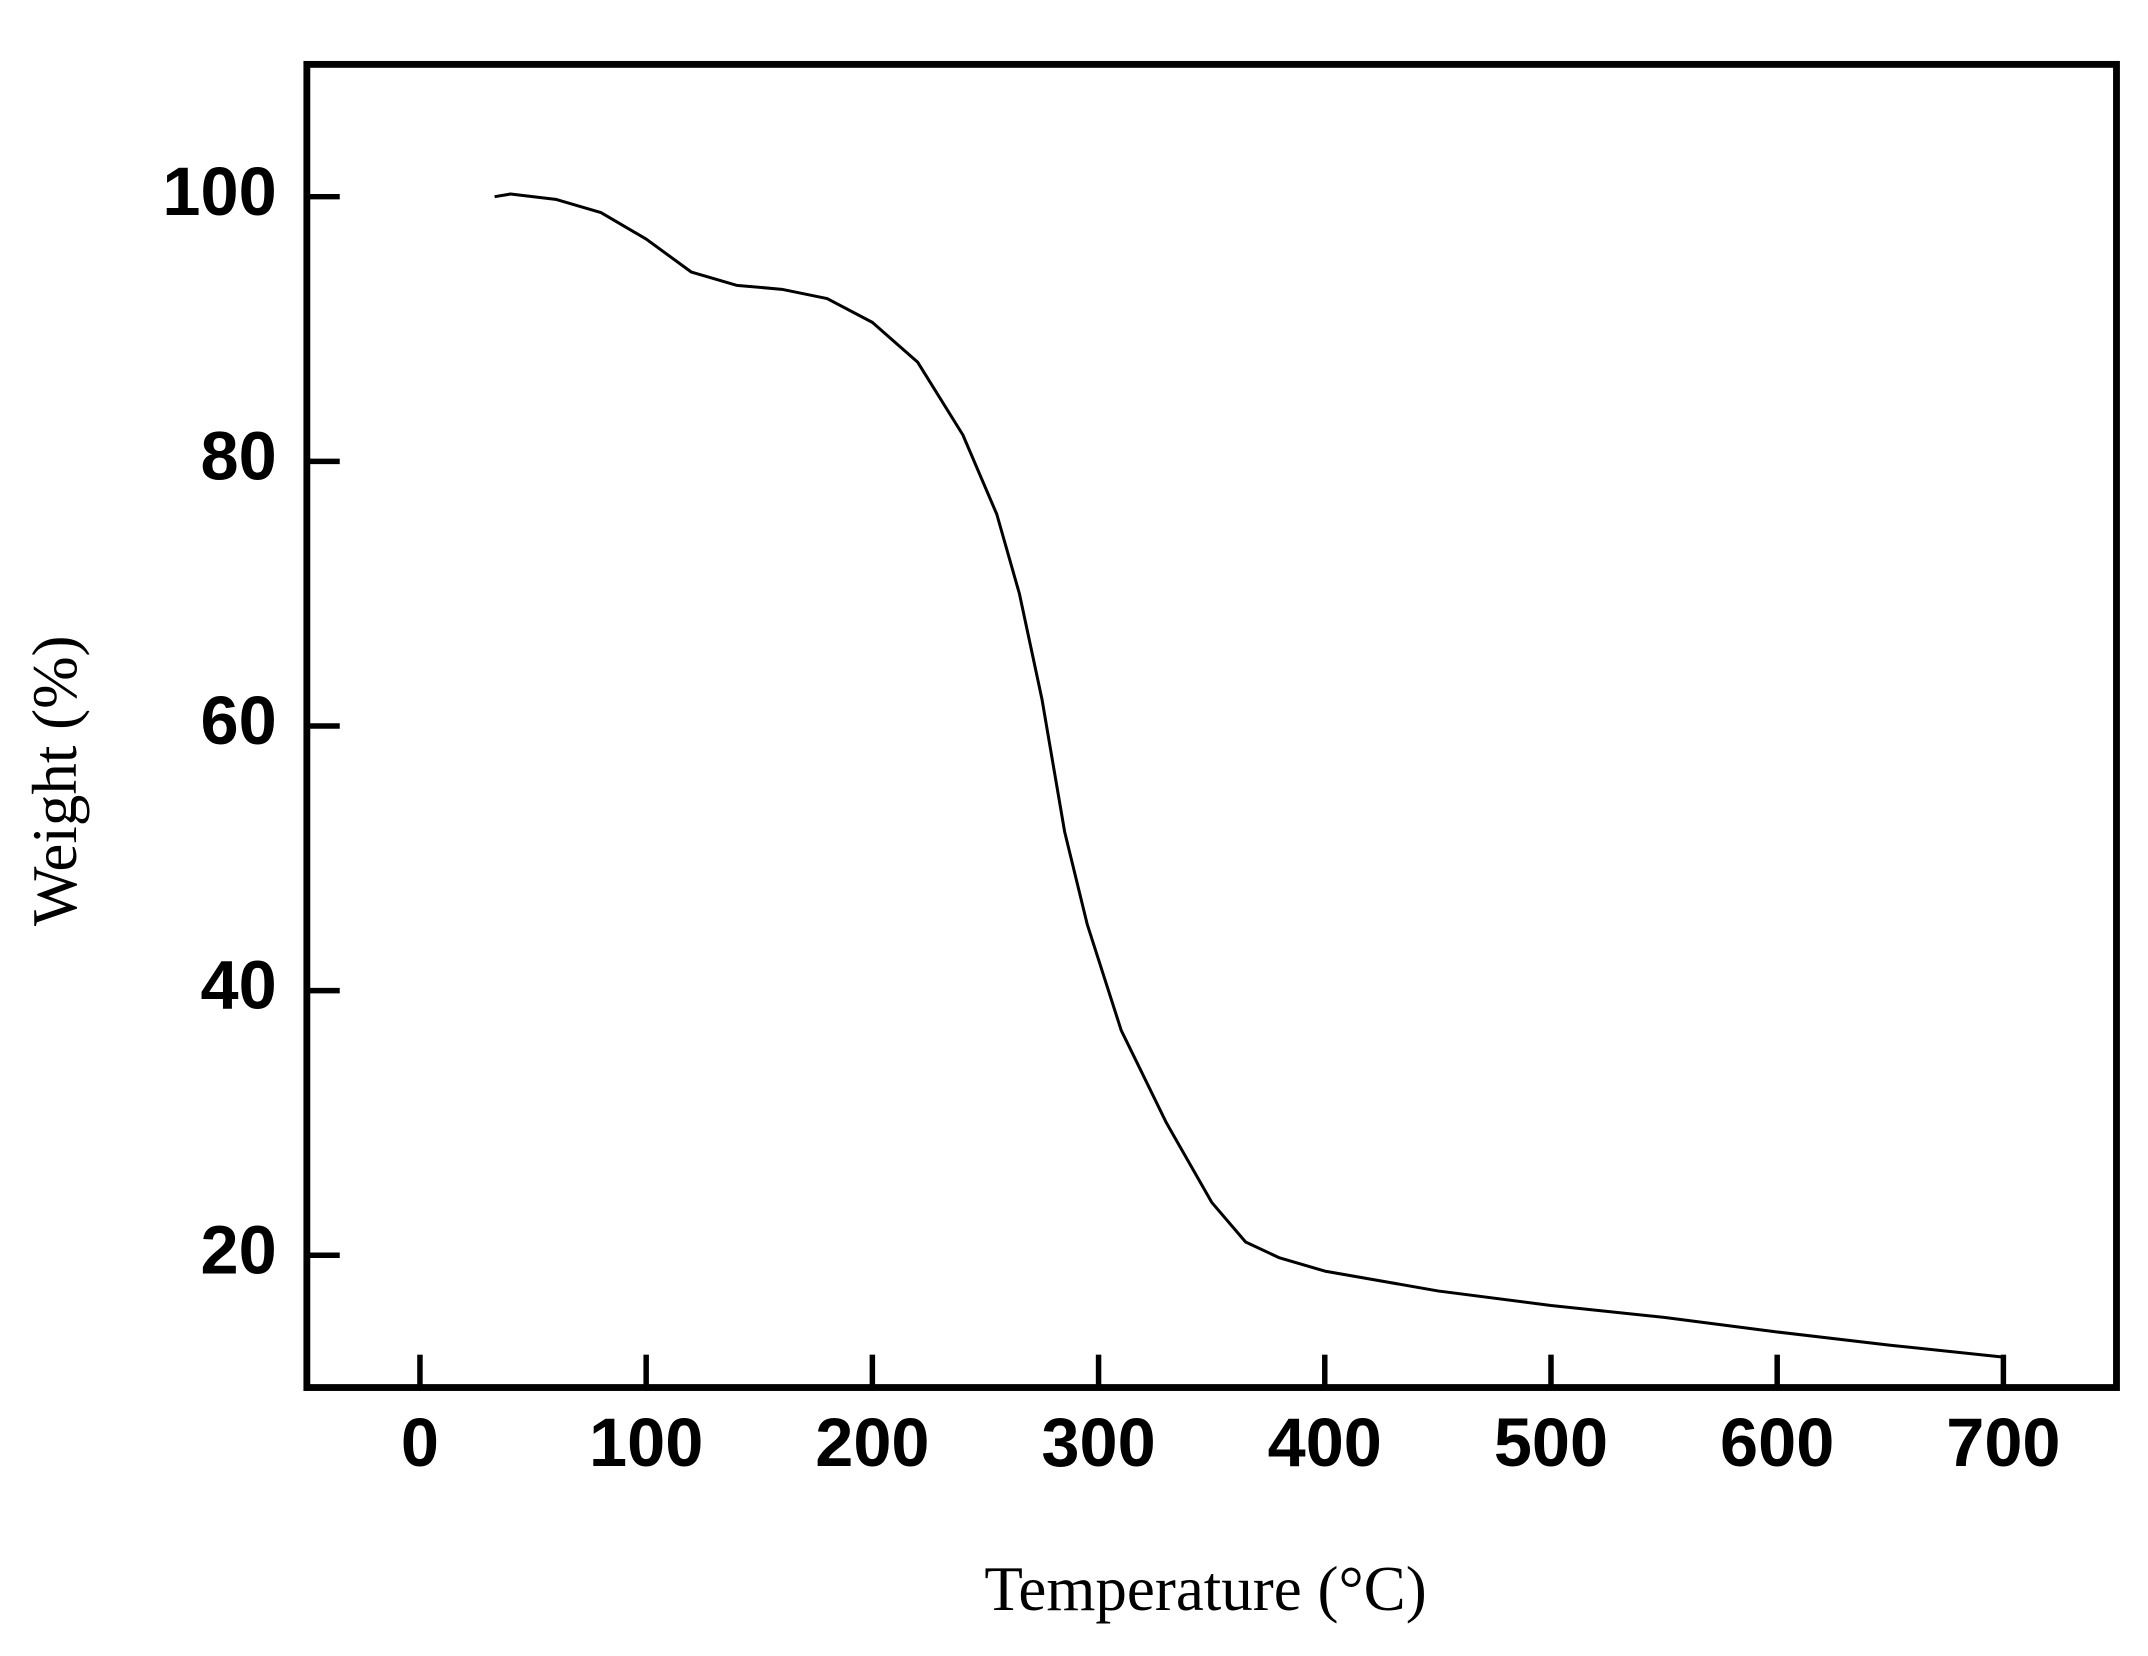 This screenshot has height=1656, width=2148. What do you see at coordinates (1551, 1442) in the screenshot?
I see `x-tick-label: 500` at bounding box center [1551, 1442].